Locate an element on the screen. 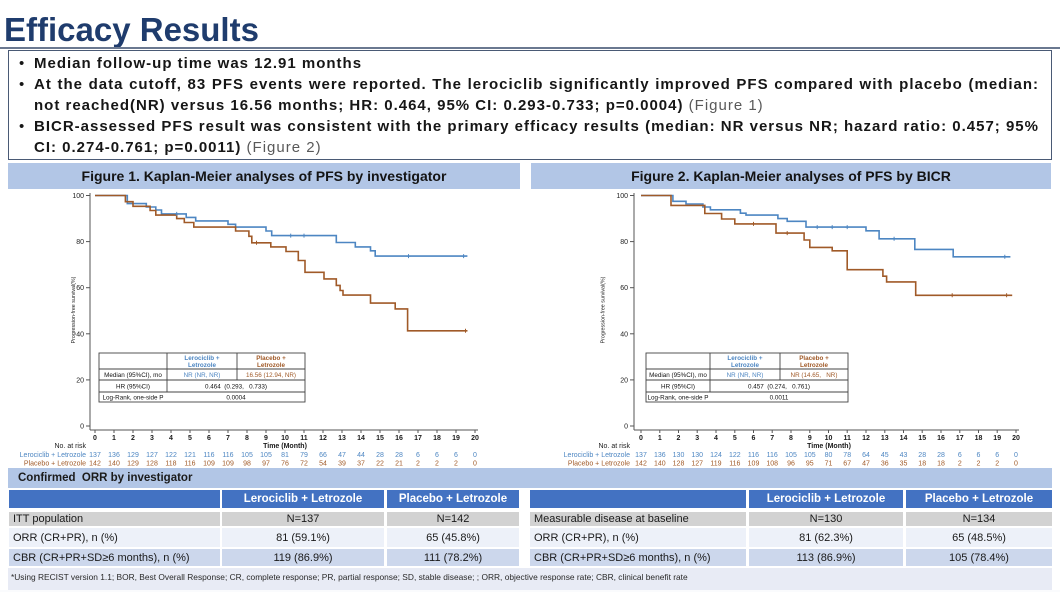 The width and height of the screenshot is (1060, 592). svg-text: Placebo + Letrozole is located at coordinates (55, 464).